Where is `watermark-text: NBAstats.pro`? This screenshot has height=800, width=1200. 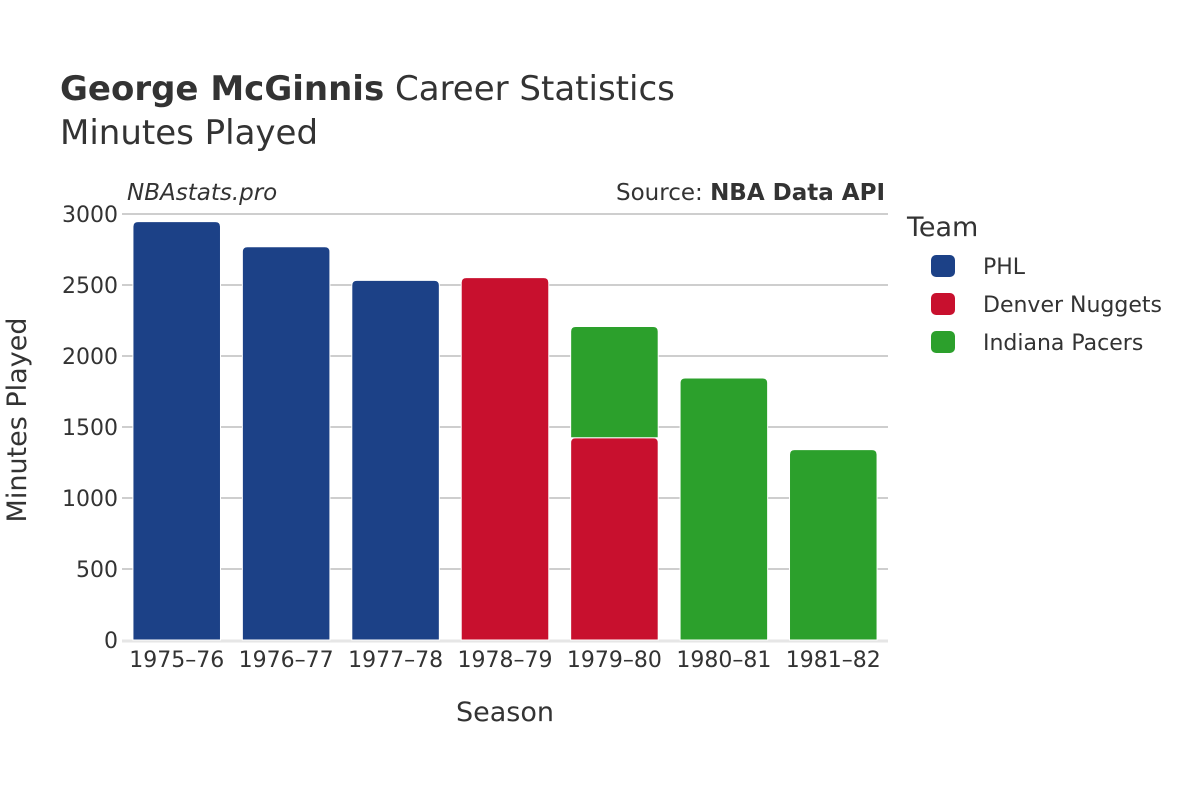 watermark-text: NBAstats.pro is located at coordinates (202, 193).